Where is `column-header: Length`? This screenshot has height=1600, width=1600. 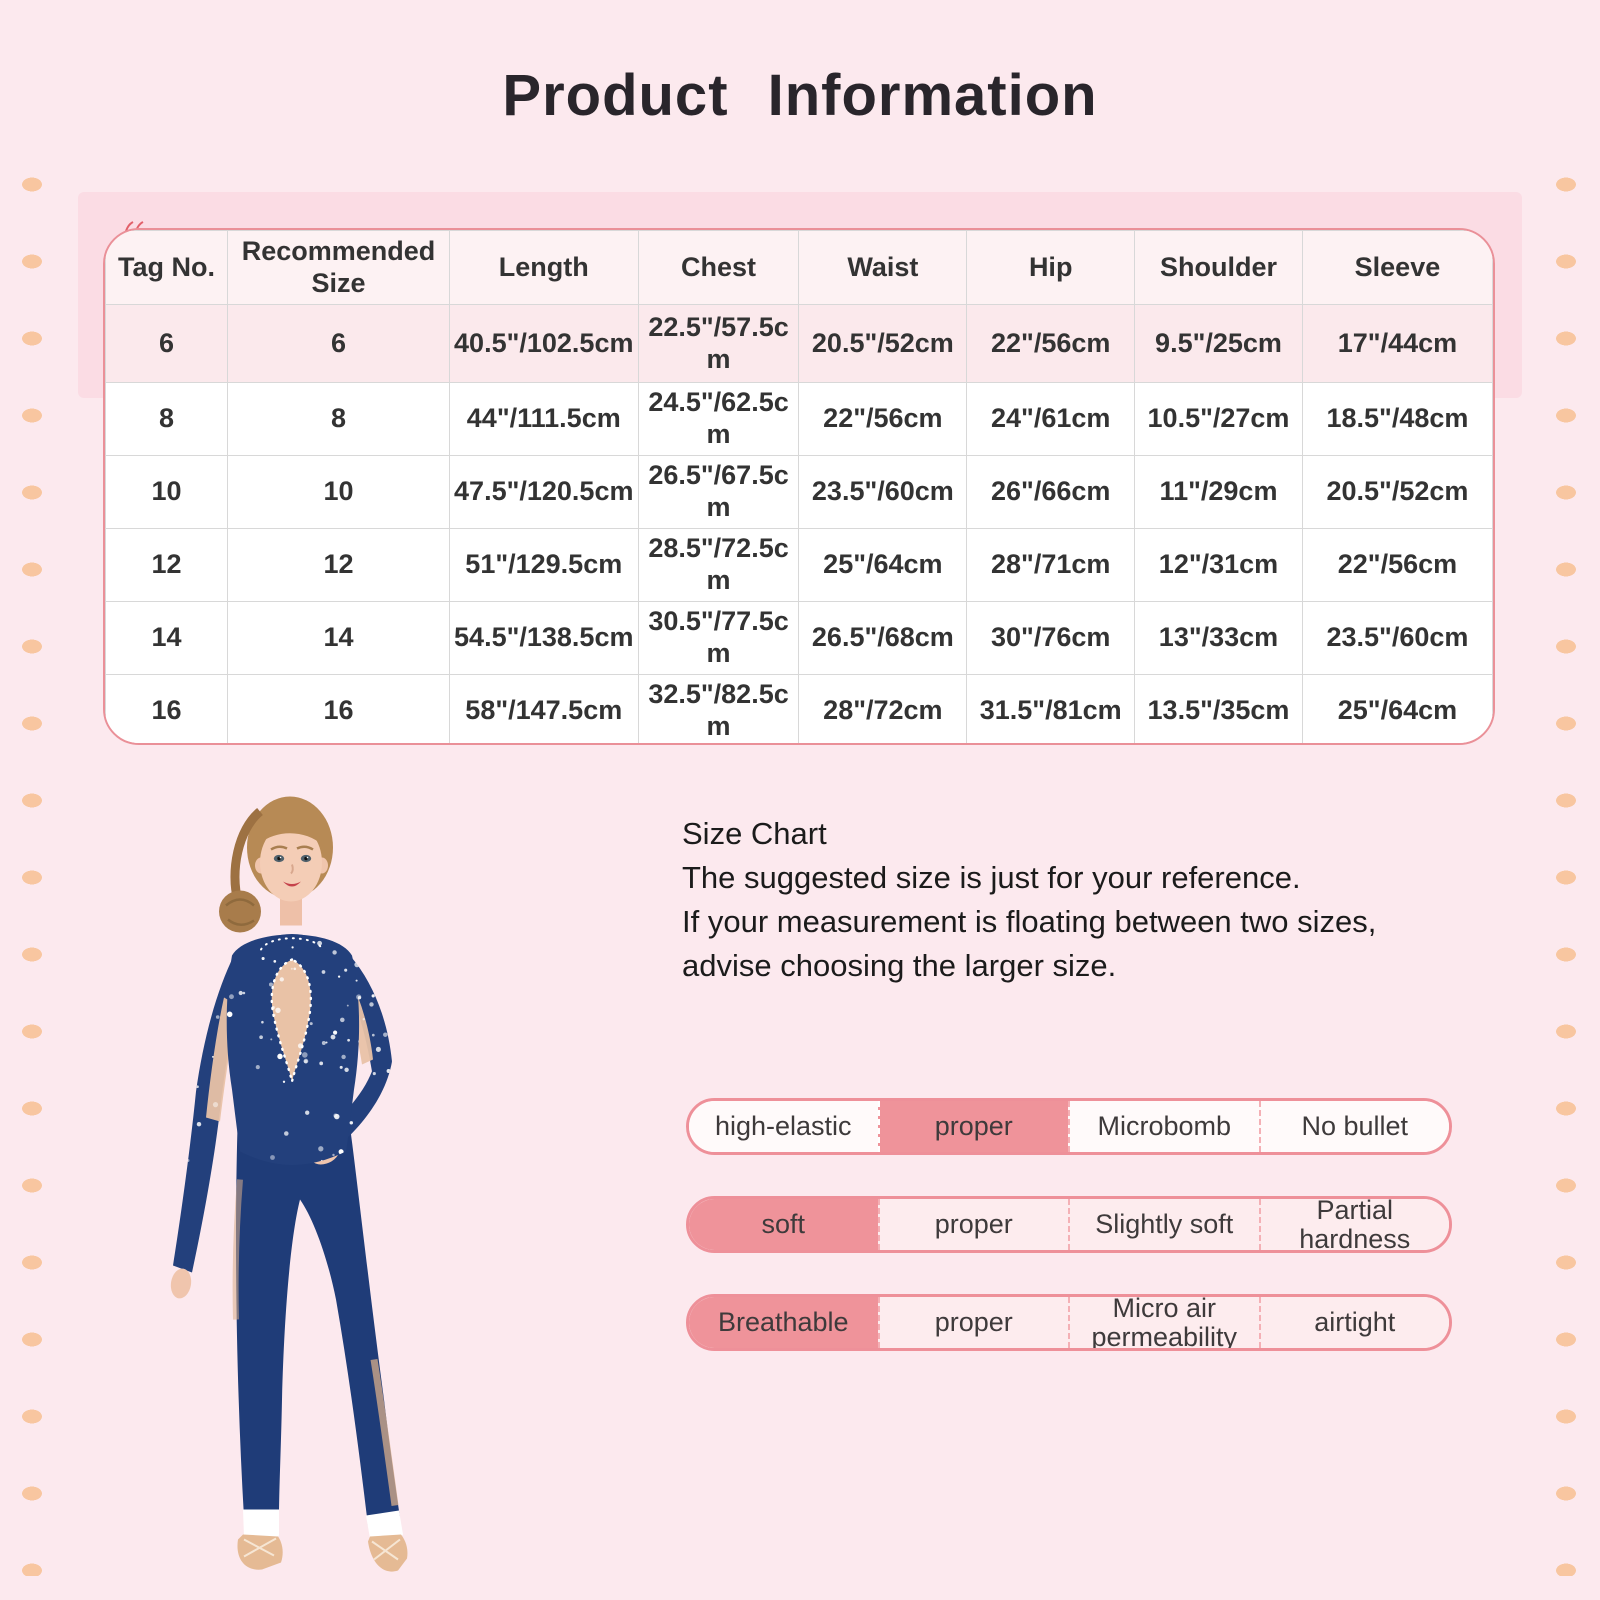
column-header: Length is located at coordinates (543, 267).